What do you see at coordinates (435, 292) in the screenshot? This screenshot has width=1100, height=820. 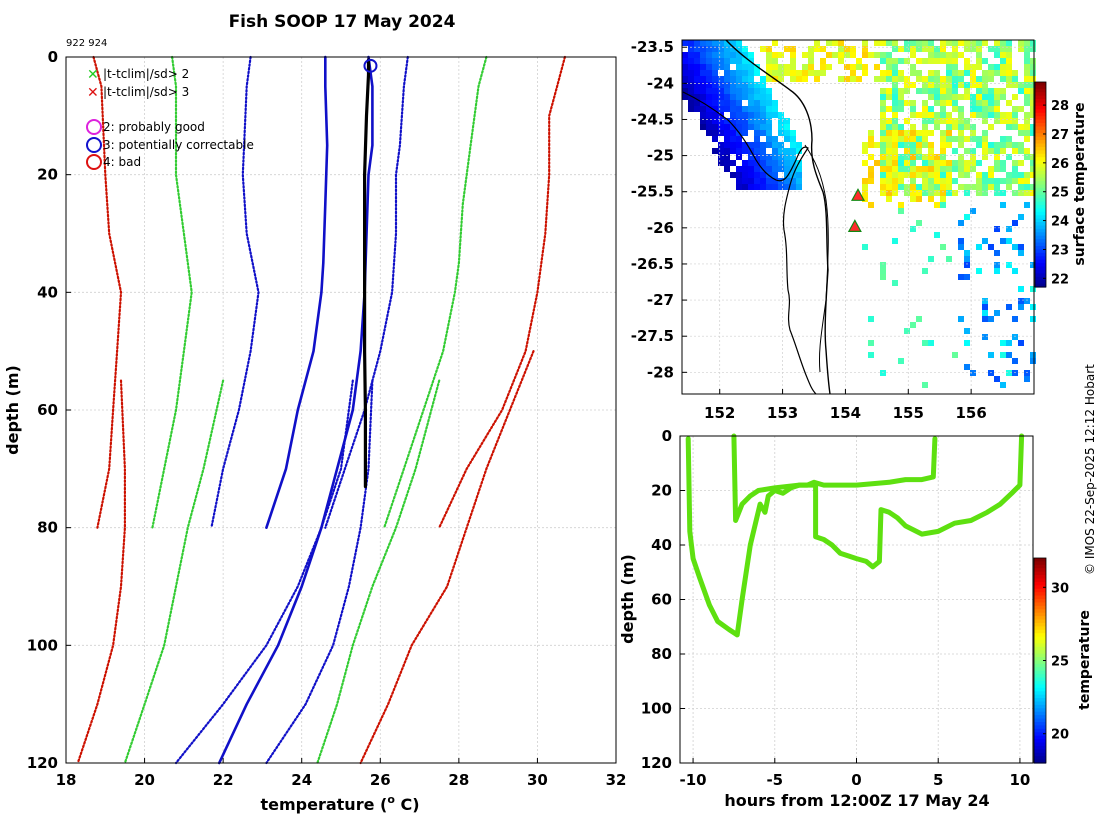 I see `profile-series-clim_2sd_high_upper` at bounding box center [435, 292].